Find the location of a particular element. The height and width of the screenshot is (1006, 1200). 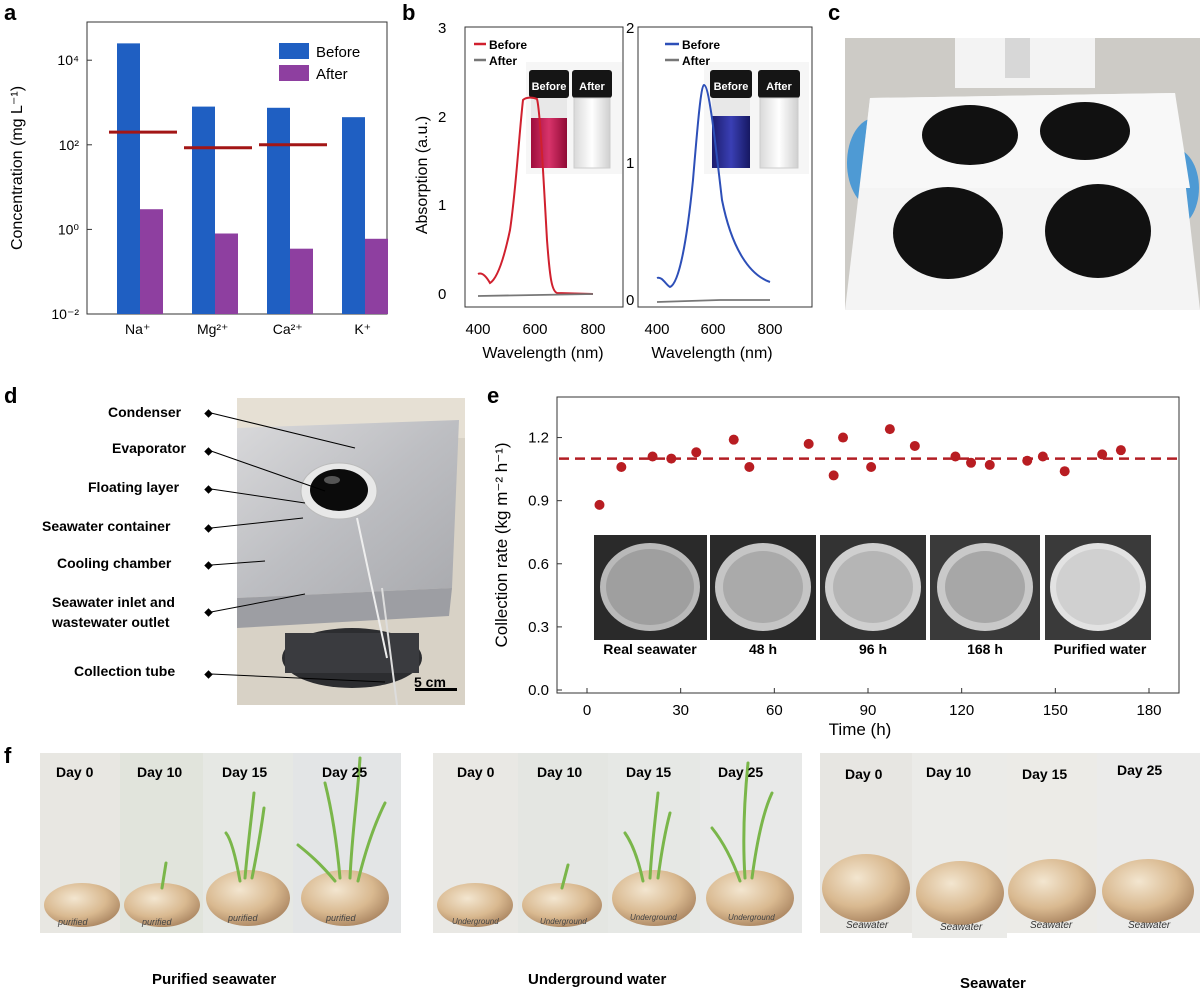

f-caption-underground: Underground water is located at coordinates (597, 979).